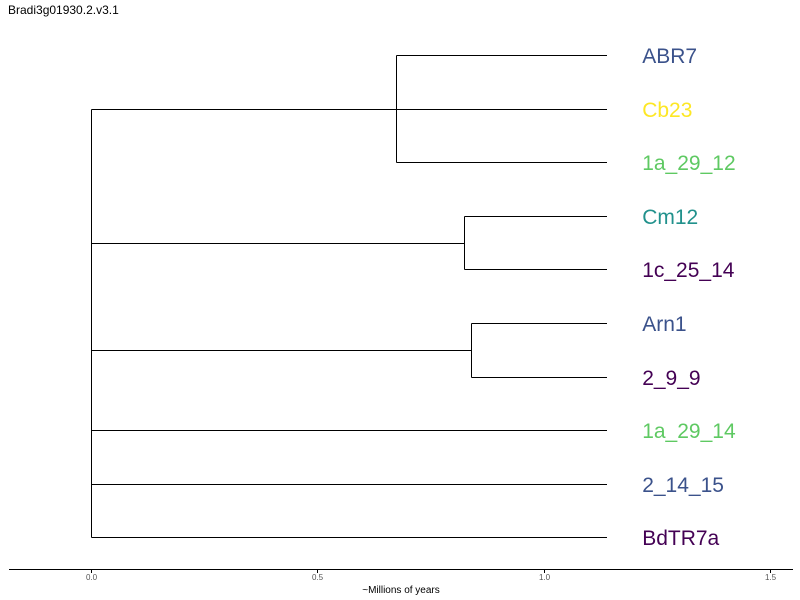 This screenshot has height=600, width=800. What do you see at coordinates (680, 538) in the screenshot?
I see `tip-label: BdTR7a` at bounding box center [680, 538].